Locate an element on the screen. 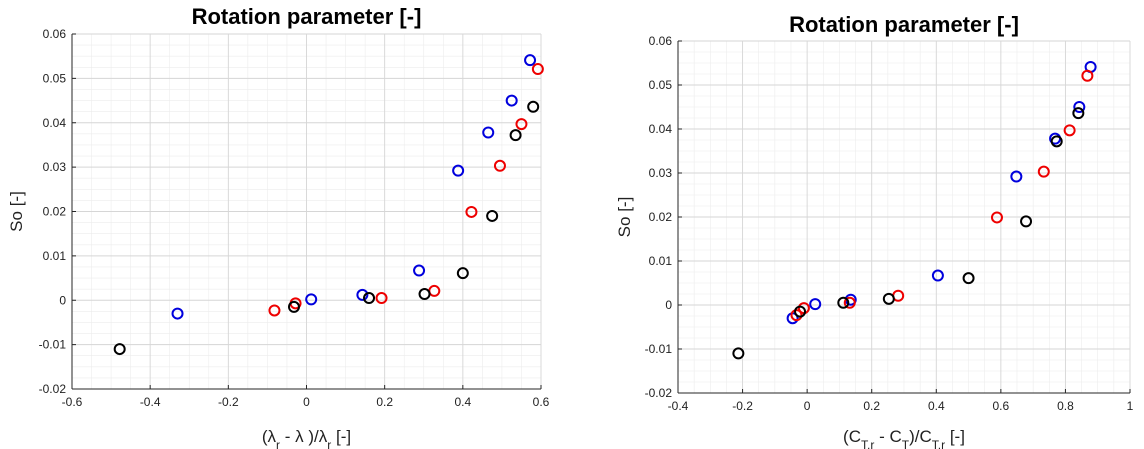 The image size is (1144, 449). x-axis-label: (CT,r - CT)/CT,r [-] is located at coordinates (904, 438).